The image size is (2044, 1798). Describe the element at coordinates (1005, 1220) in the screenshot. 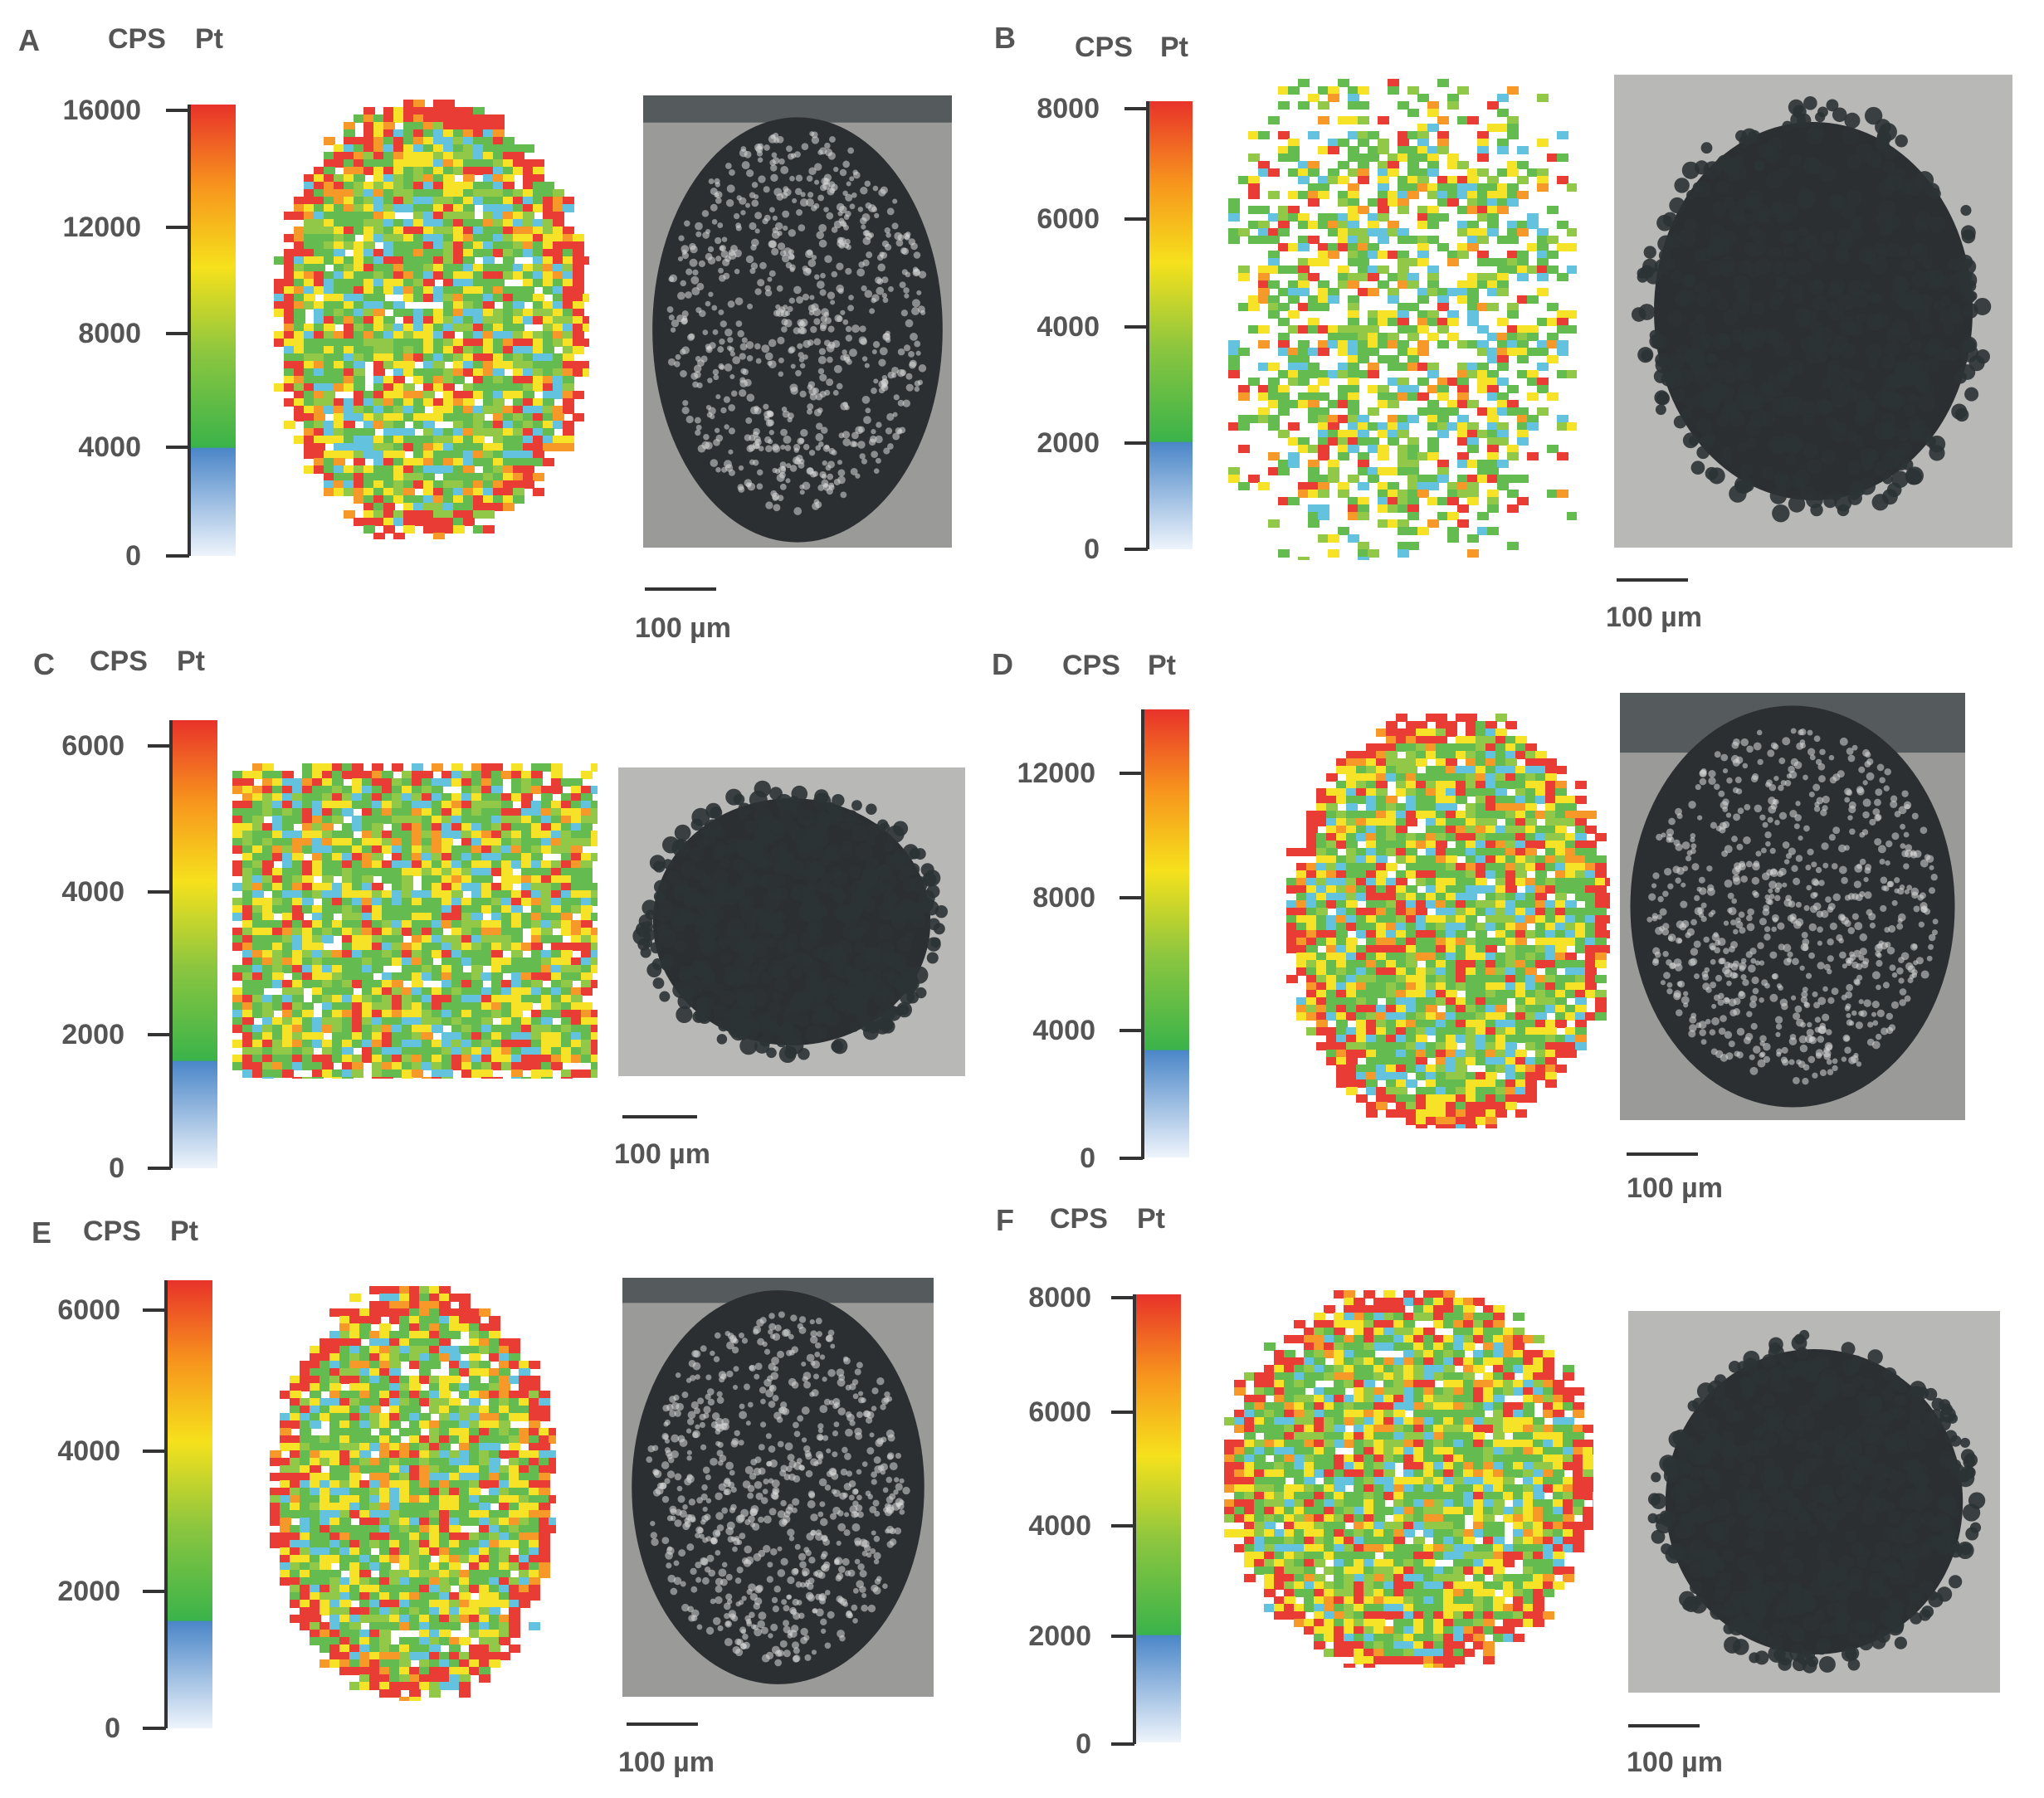

I see `panel-label: F` at that location.